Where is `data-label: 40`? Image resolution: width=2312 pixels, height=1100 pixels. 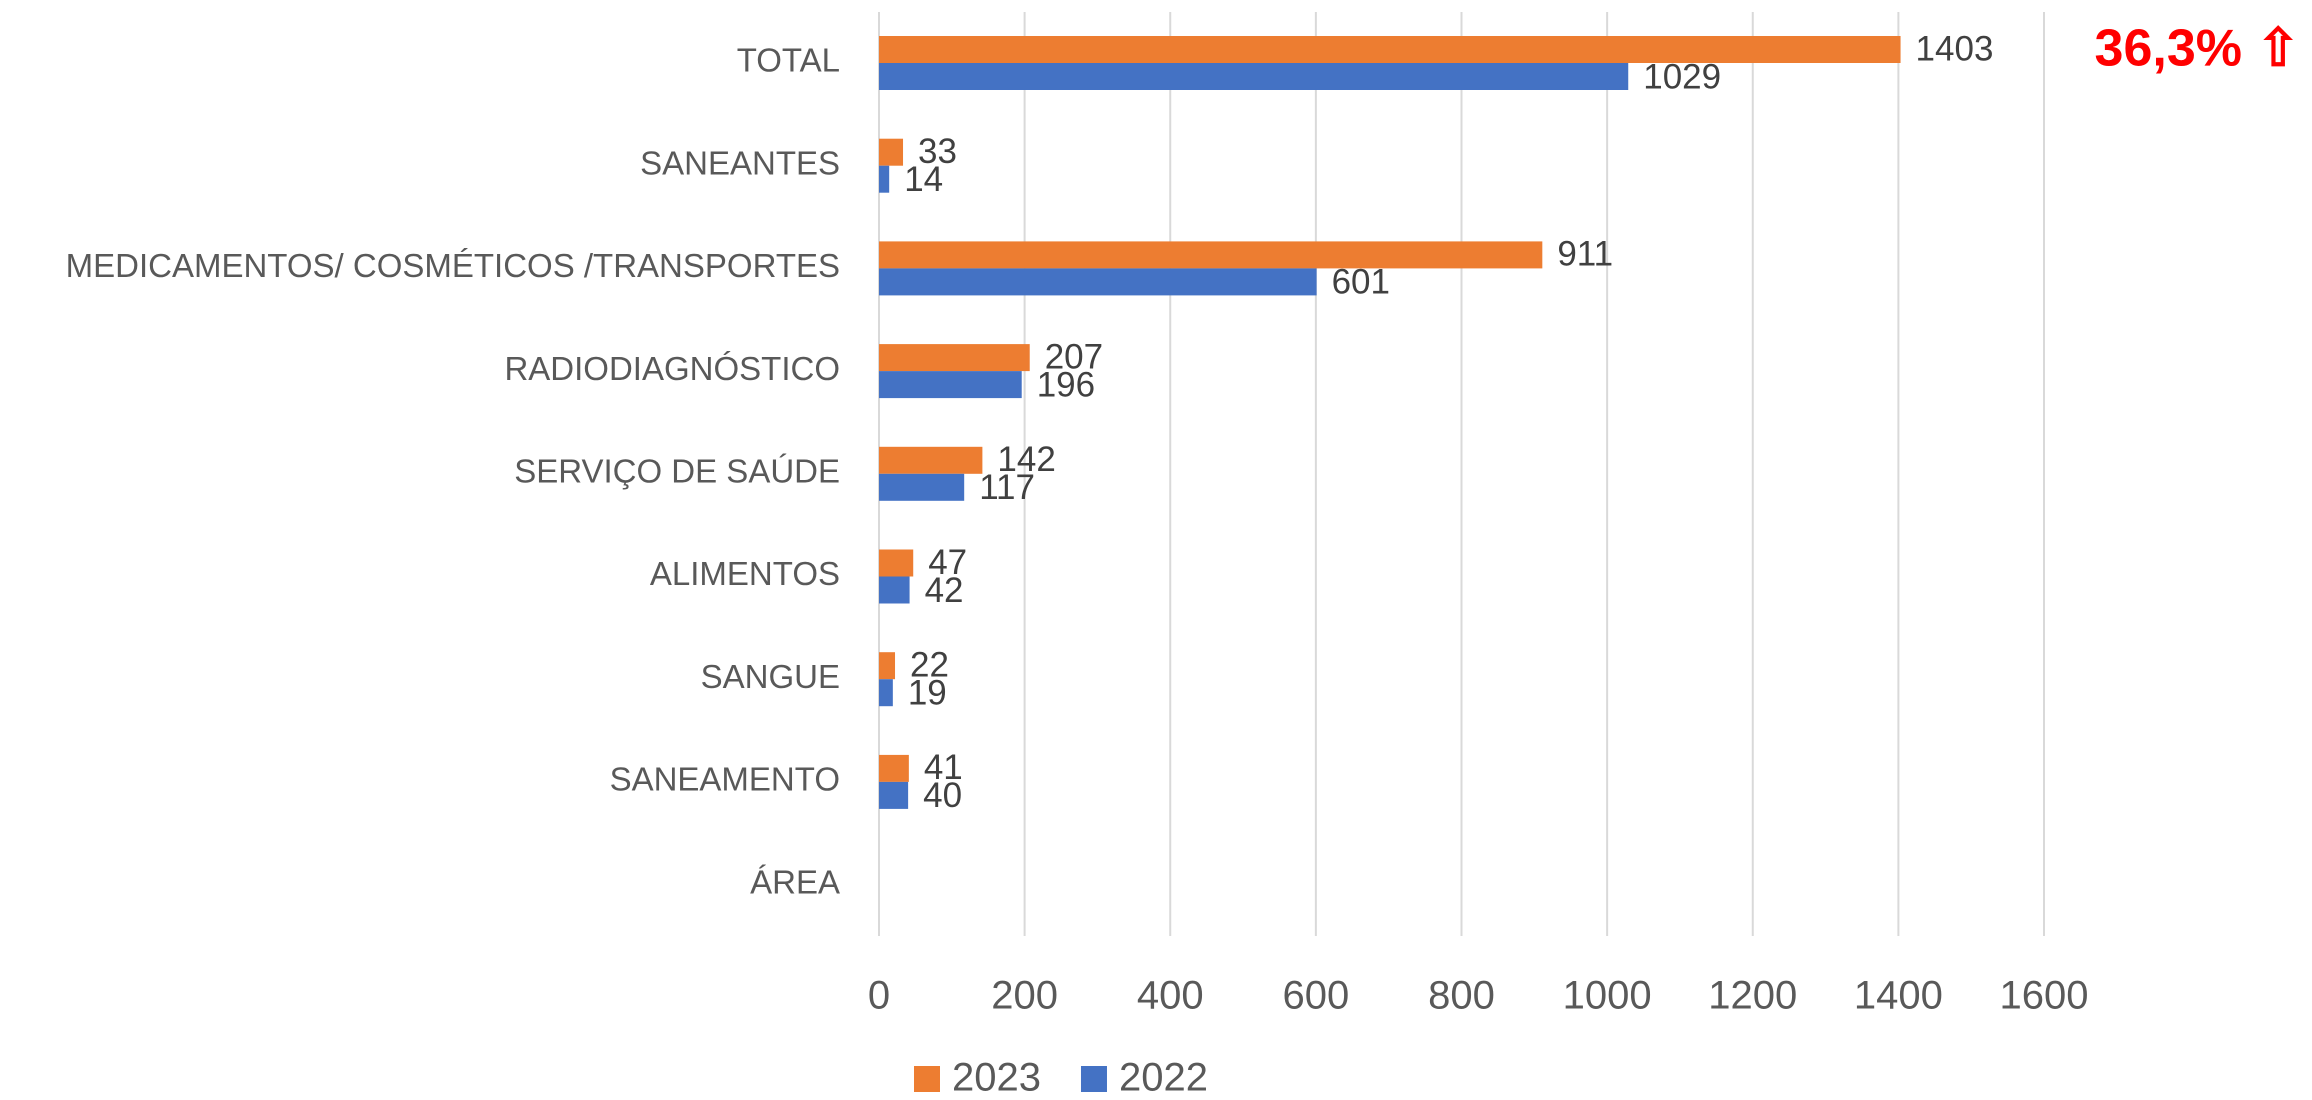
data-label: 40 is located at coordinates (942, 795).